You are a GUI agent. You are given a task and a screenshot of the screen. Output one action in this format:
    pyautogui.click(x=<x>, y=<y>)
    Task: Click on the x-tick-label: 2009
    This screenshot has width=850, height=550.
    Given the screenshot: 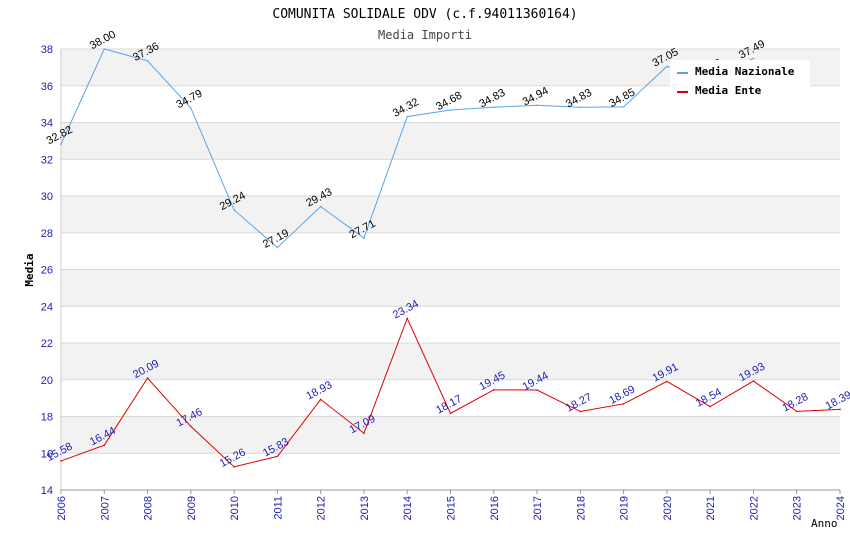 What is the action you would take?
    pyautogui.click(x=192, y=508)
    